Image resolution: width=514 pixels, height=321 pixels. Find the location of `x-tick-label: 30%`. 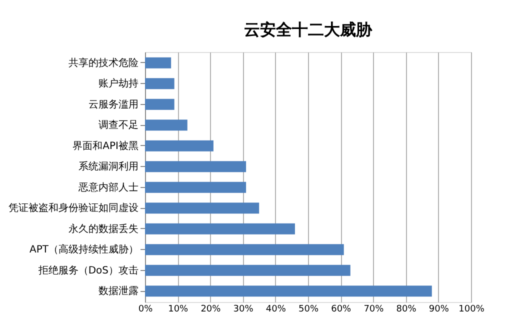

x-tick-label: 30% is located at coordinates (243, 309).